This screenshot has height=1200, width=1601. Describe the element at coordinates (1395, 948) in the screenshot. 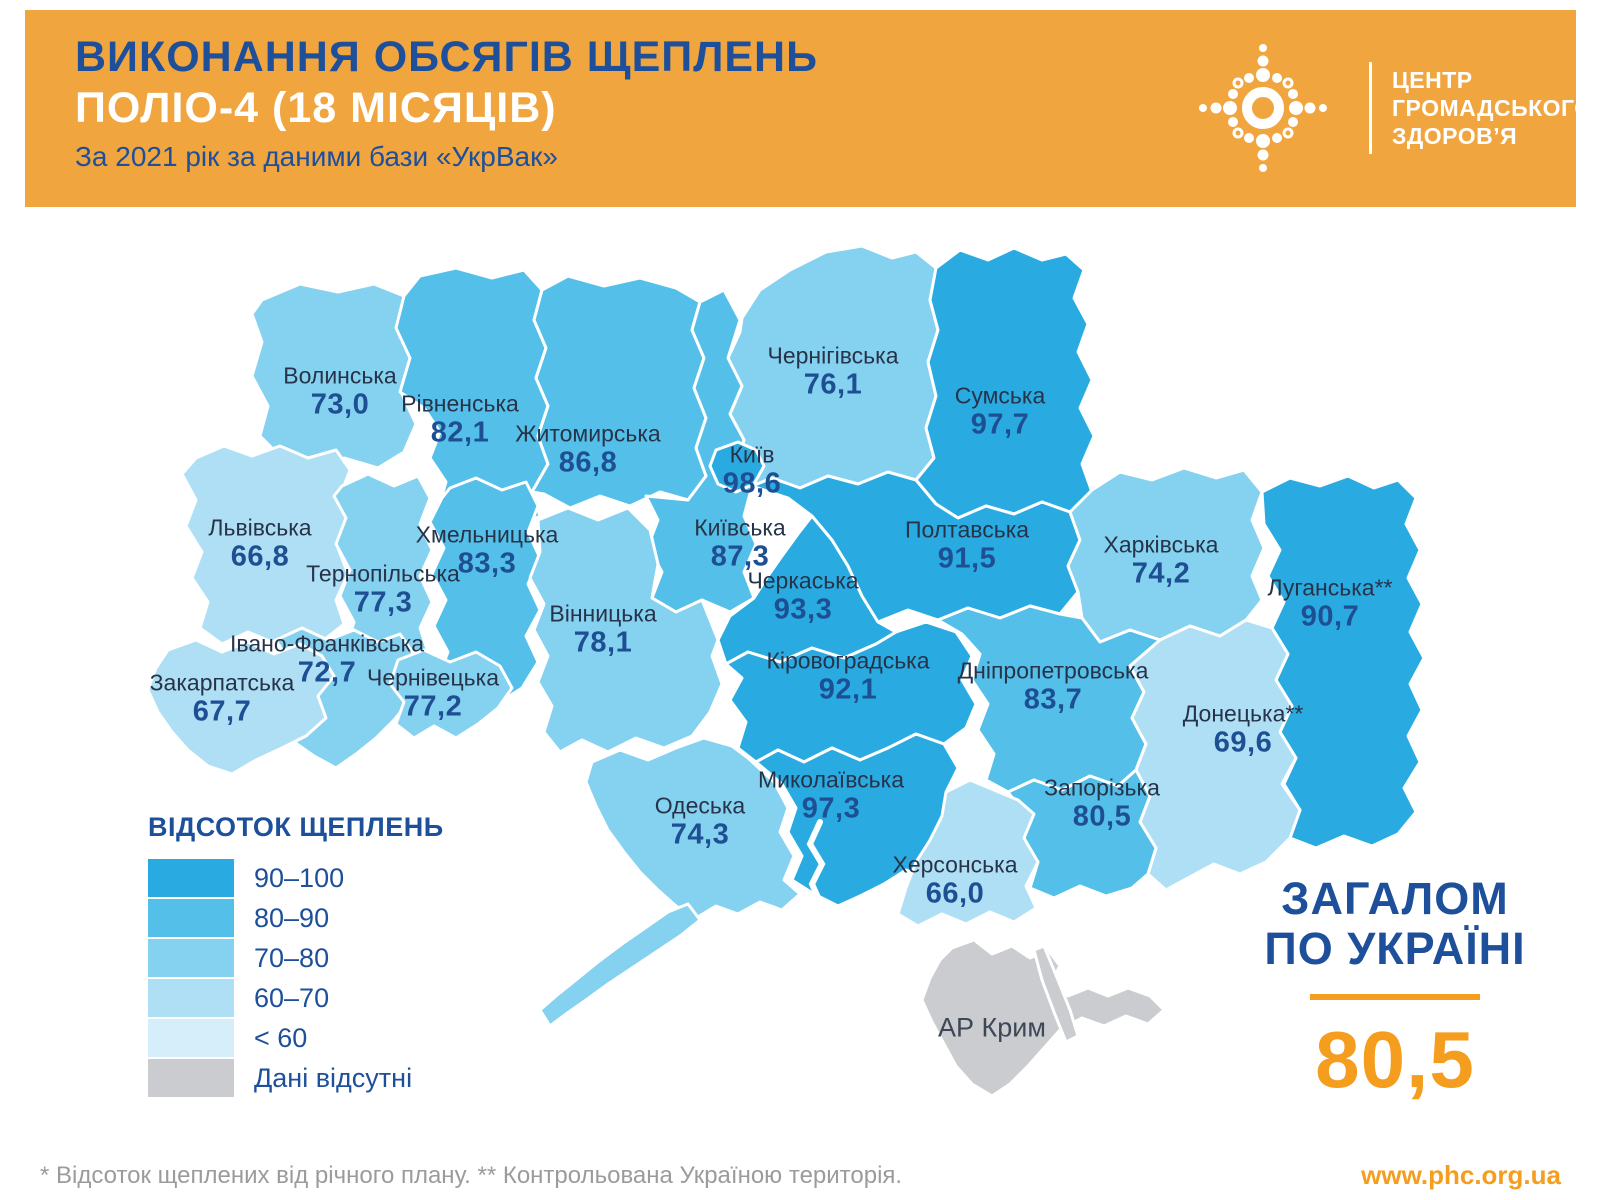

I see `total-label-line2: ПО УКРАЇНІ` at that location.